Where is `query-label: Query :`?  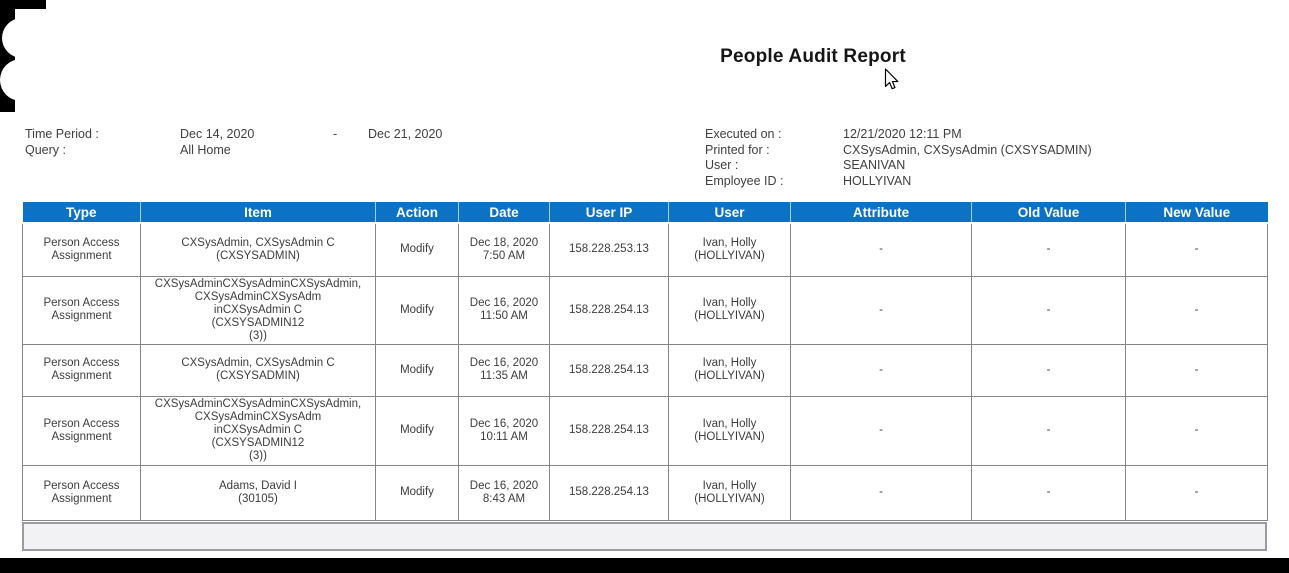
query-label: Query : is located at coordinates (45, 149).